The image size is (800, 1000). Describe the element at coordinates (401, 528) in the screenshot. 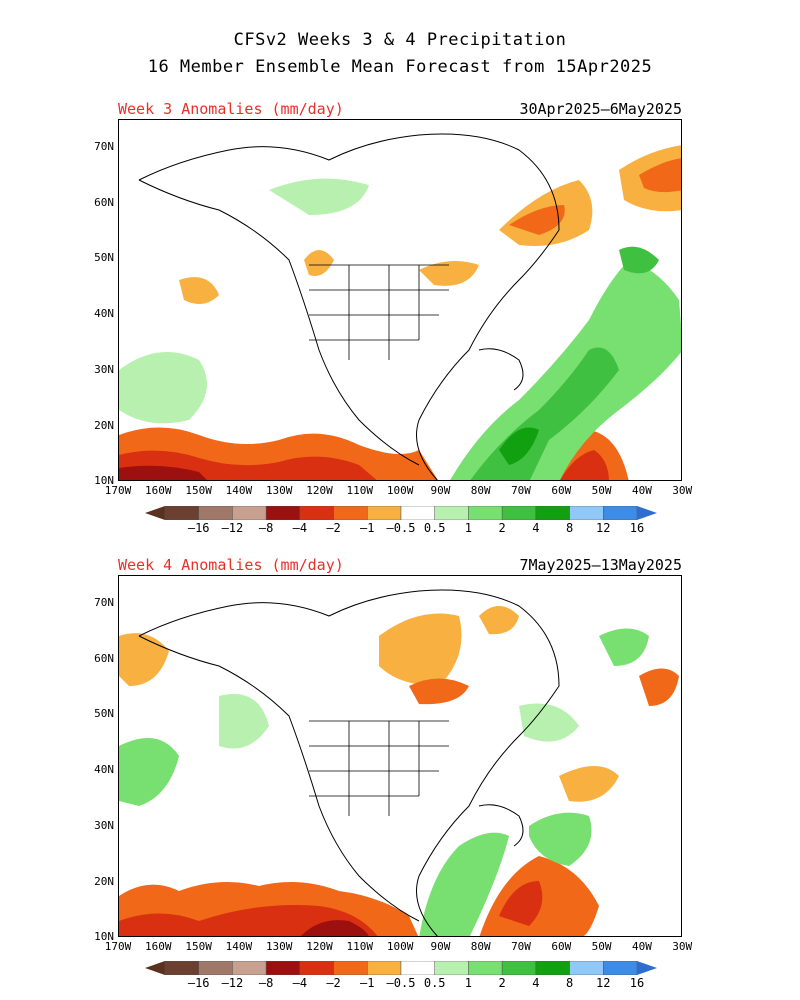

I see `colorbar-label: –0.5` at that location.